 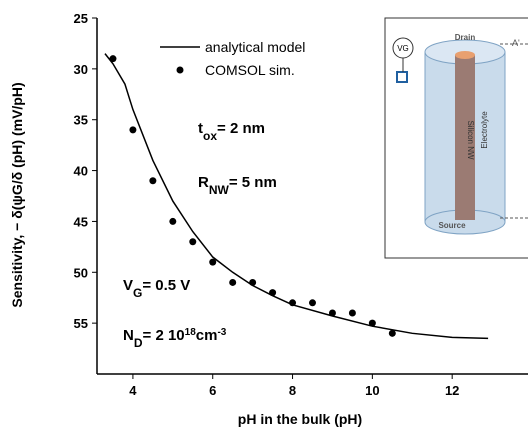 I want to click on annotation-part: D, so click(x=138, y=343).